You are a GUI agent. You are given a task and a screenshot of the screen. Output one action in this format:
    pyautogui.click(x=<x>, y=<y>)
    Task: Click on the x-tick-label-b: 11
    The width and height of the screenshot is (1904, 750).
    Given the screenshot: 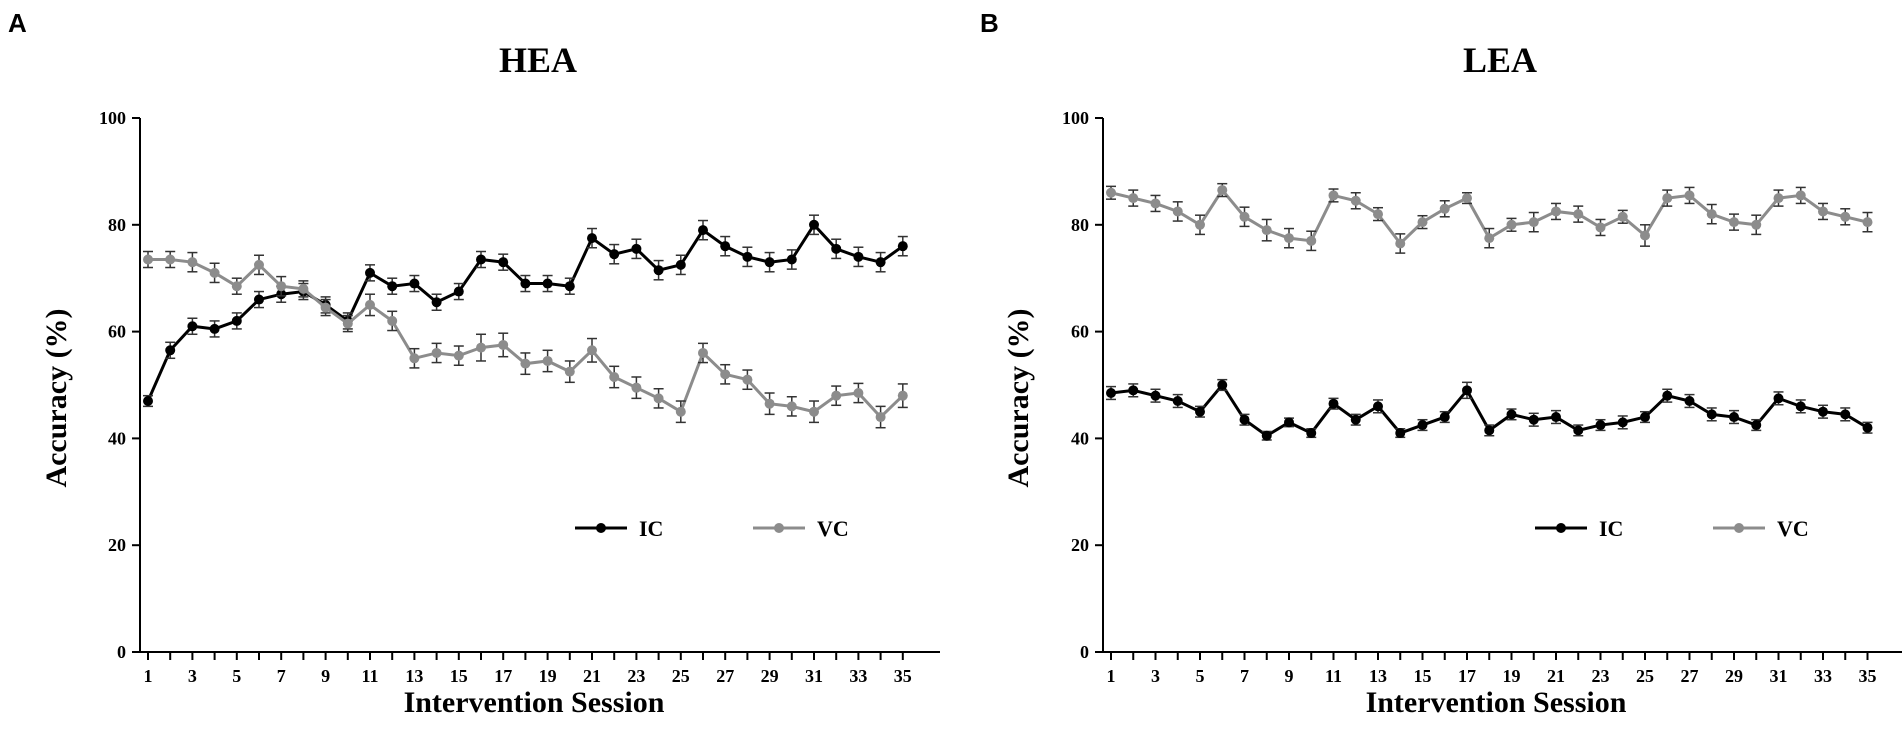 What is the action you would take?
    pyautogui.click(x=1333, y=676)
    